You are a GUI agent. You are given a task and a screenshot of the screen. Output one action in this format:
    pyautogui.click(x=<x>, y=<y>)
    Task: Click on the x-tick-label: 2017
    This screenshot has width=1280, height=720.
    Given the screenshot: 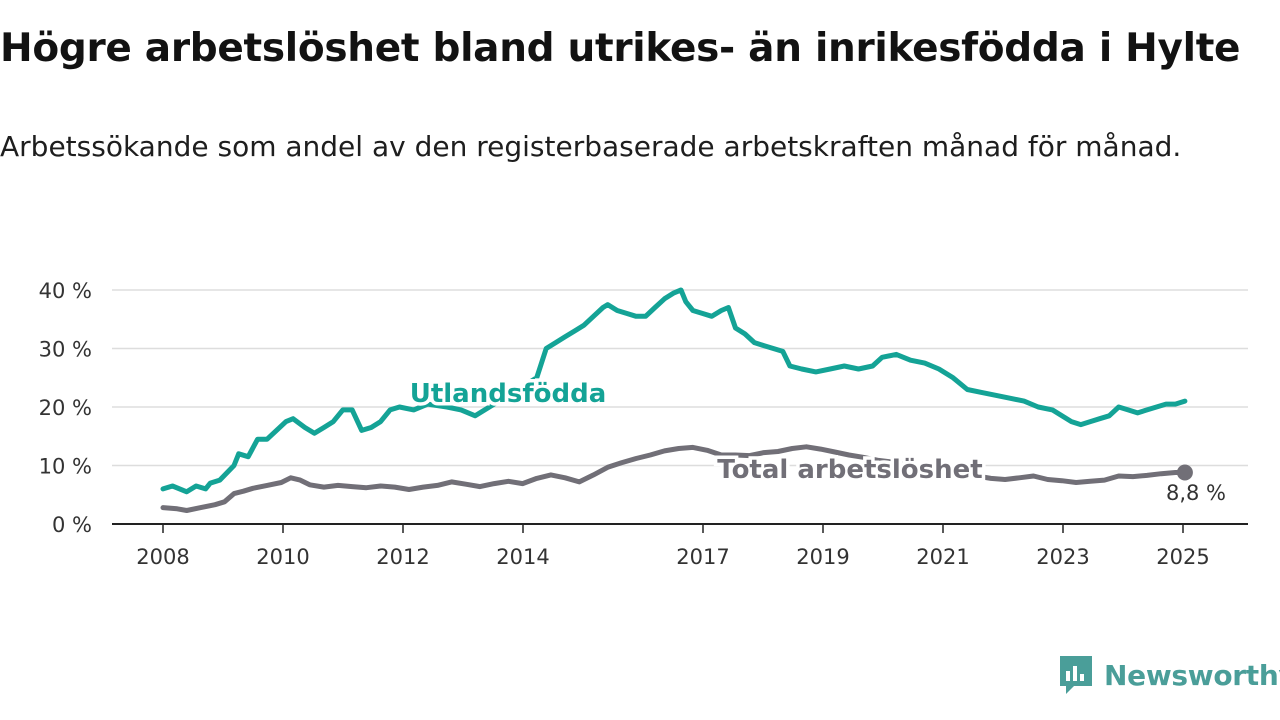 What is the action you would take?
    pyautogui.click(x=702, y=557)
    